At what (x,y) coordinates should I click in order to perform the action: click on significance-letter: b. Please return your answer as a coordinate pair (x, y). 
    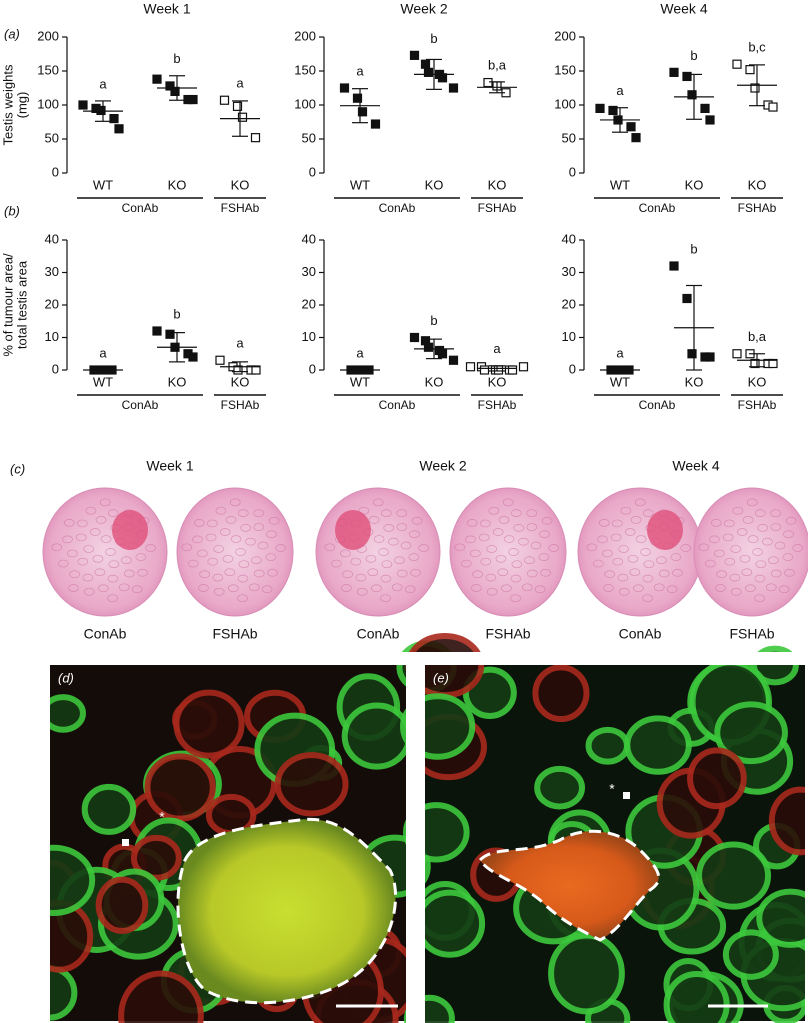
    Looking at the image, I should click on (176, 58).